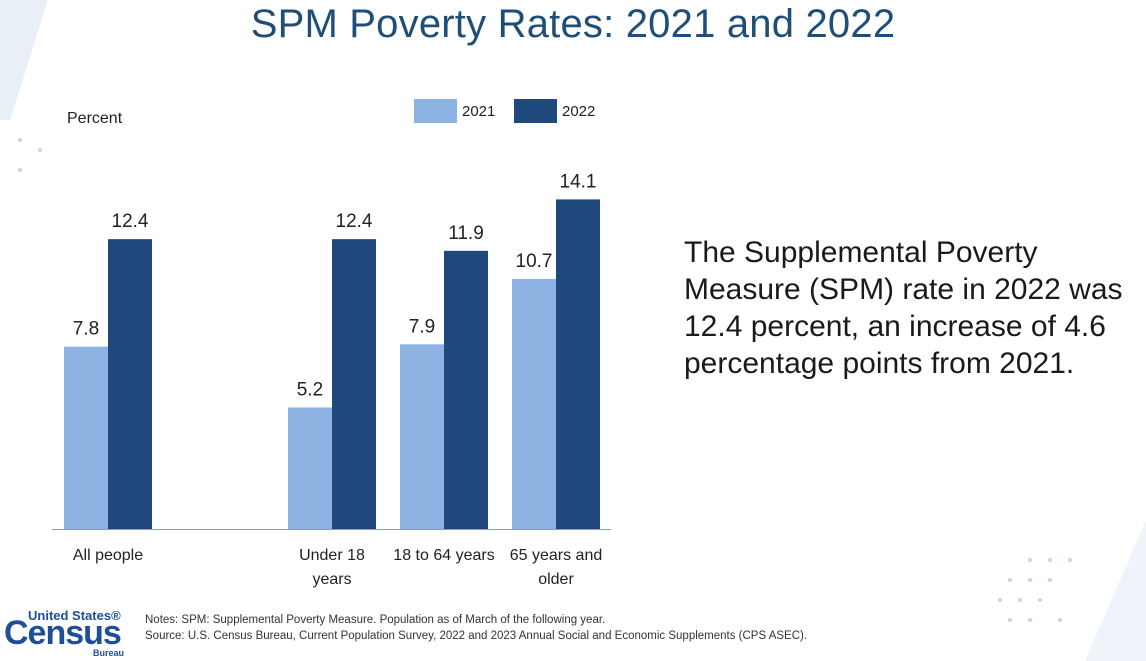 Image resolution: width=1146 pixels, height=661 pixels. I want to click on data-label-2022-1: 12.4, so click(354, 221).